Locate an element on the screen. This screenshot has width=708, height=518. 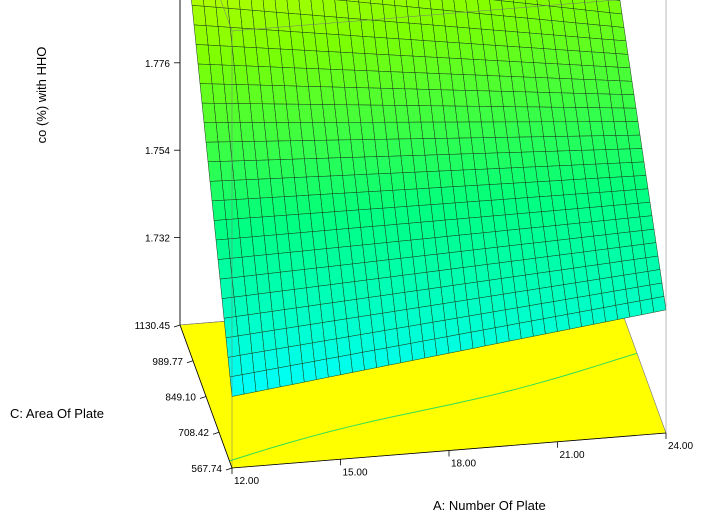
box-edge-front is located at coordinates (226, 16).